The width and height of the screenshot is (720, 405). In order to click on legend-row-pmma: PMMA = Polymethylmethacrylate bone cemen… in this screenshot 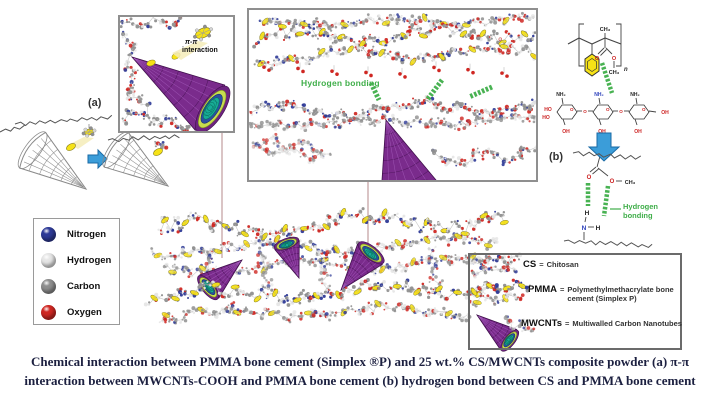, I will do `click(612, 293)`.